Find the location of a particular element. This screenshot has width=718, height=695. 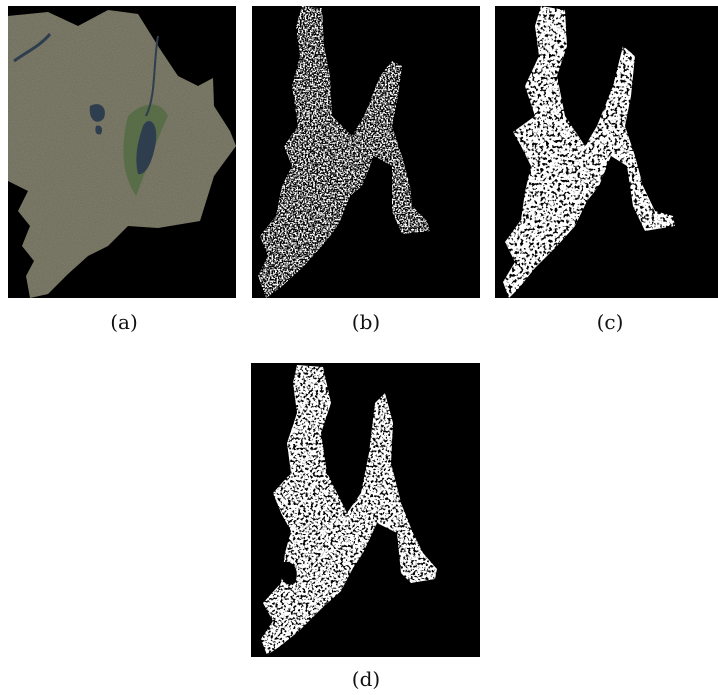

caption-a: (a) is located at coordinates (124, 322).